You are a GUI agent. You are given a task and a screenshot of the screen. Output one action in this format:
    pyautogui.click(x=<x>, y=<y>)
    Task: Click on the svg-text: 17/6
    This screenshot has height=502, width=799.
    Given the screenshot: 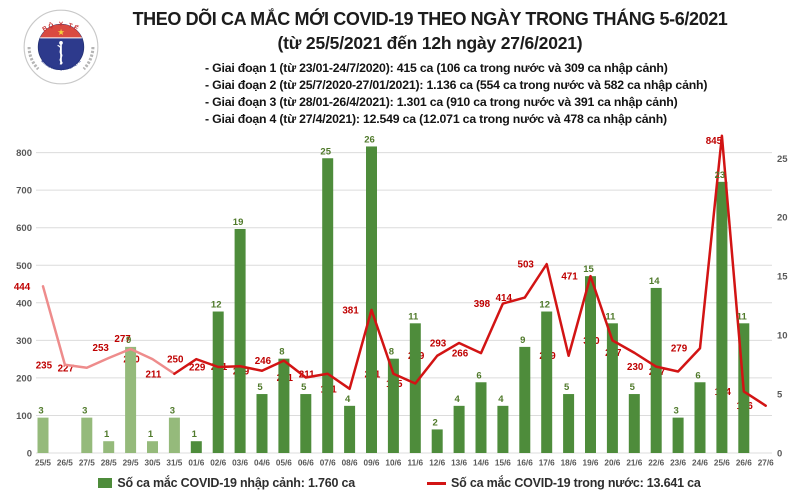 What is the action you would take?
    pyautogui.click(x=547, y=463)
    